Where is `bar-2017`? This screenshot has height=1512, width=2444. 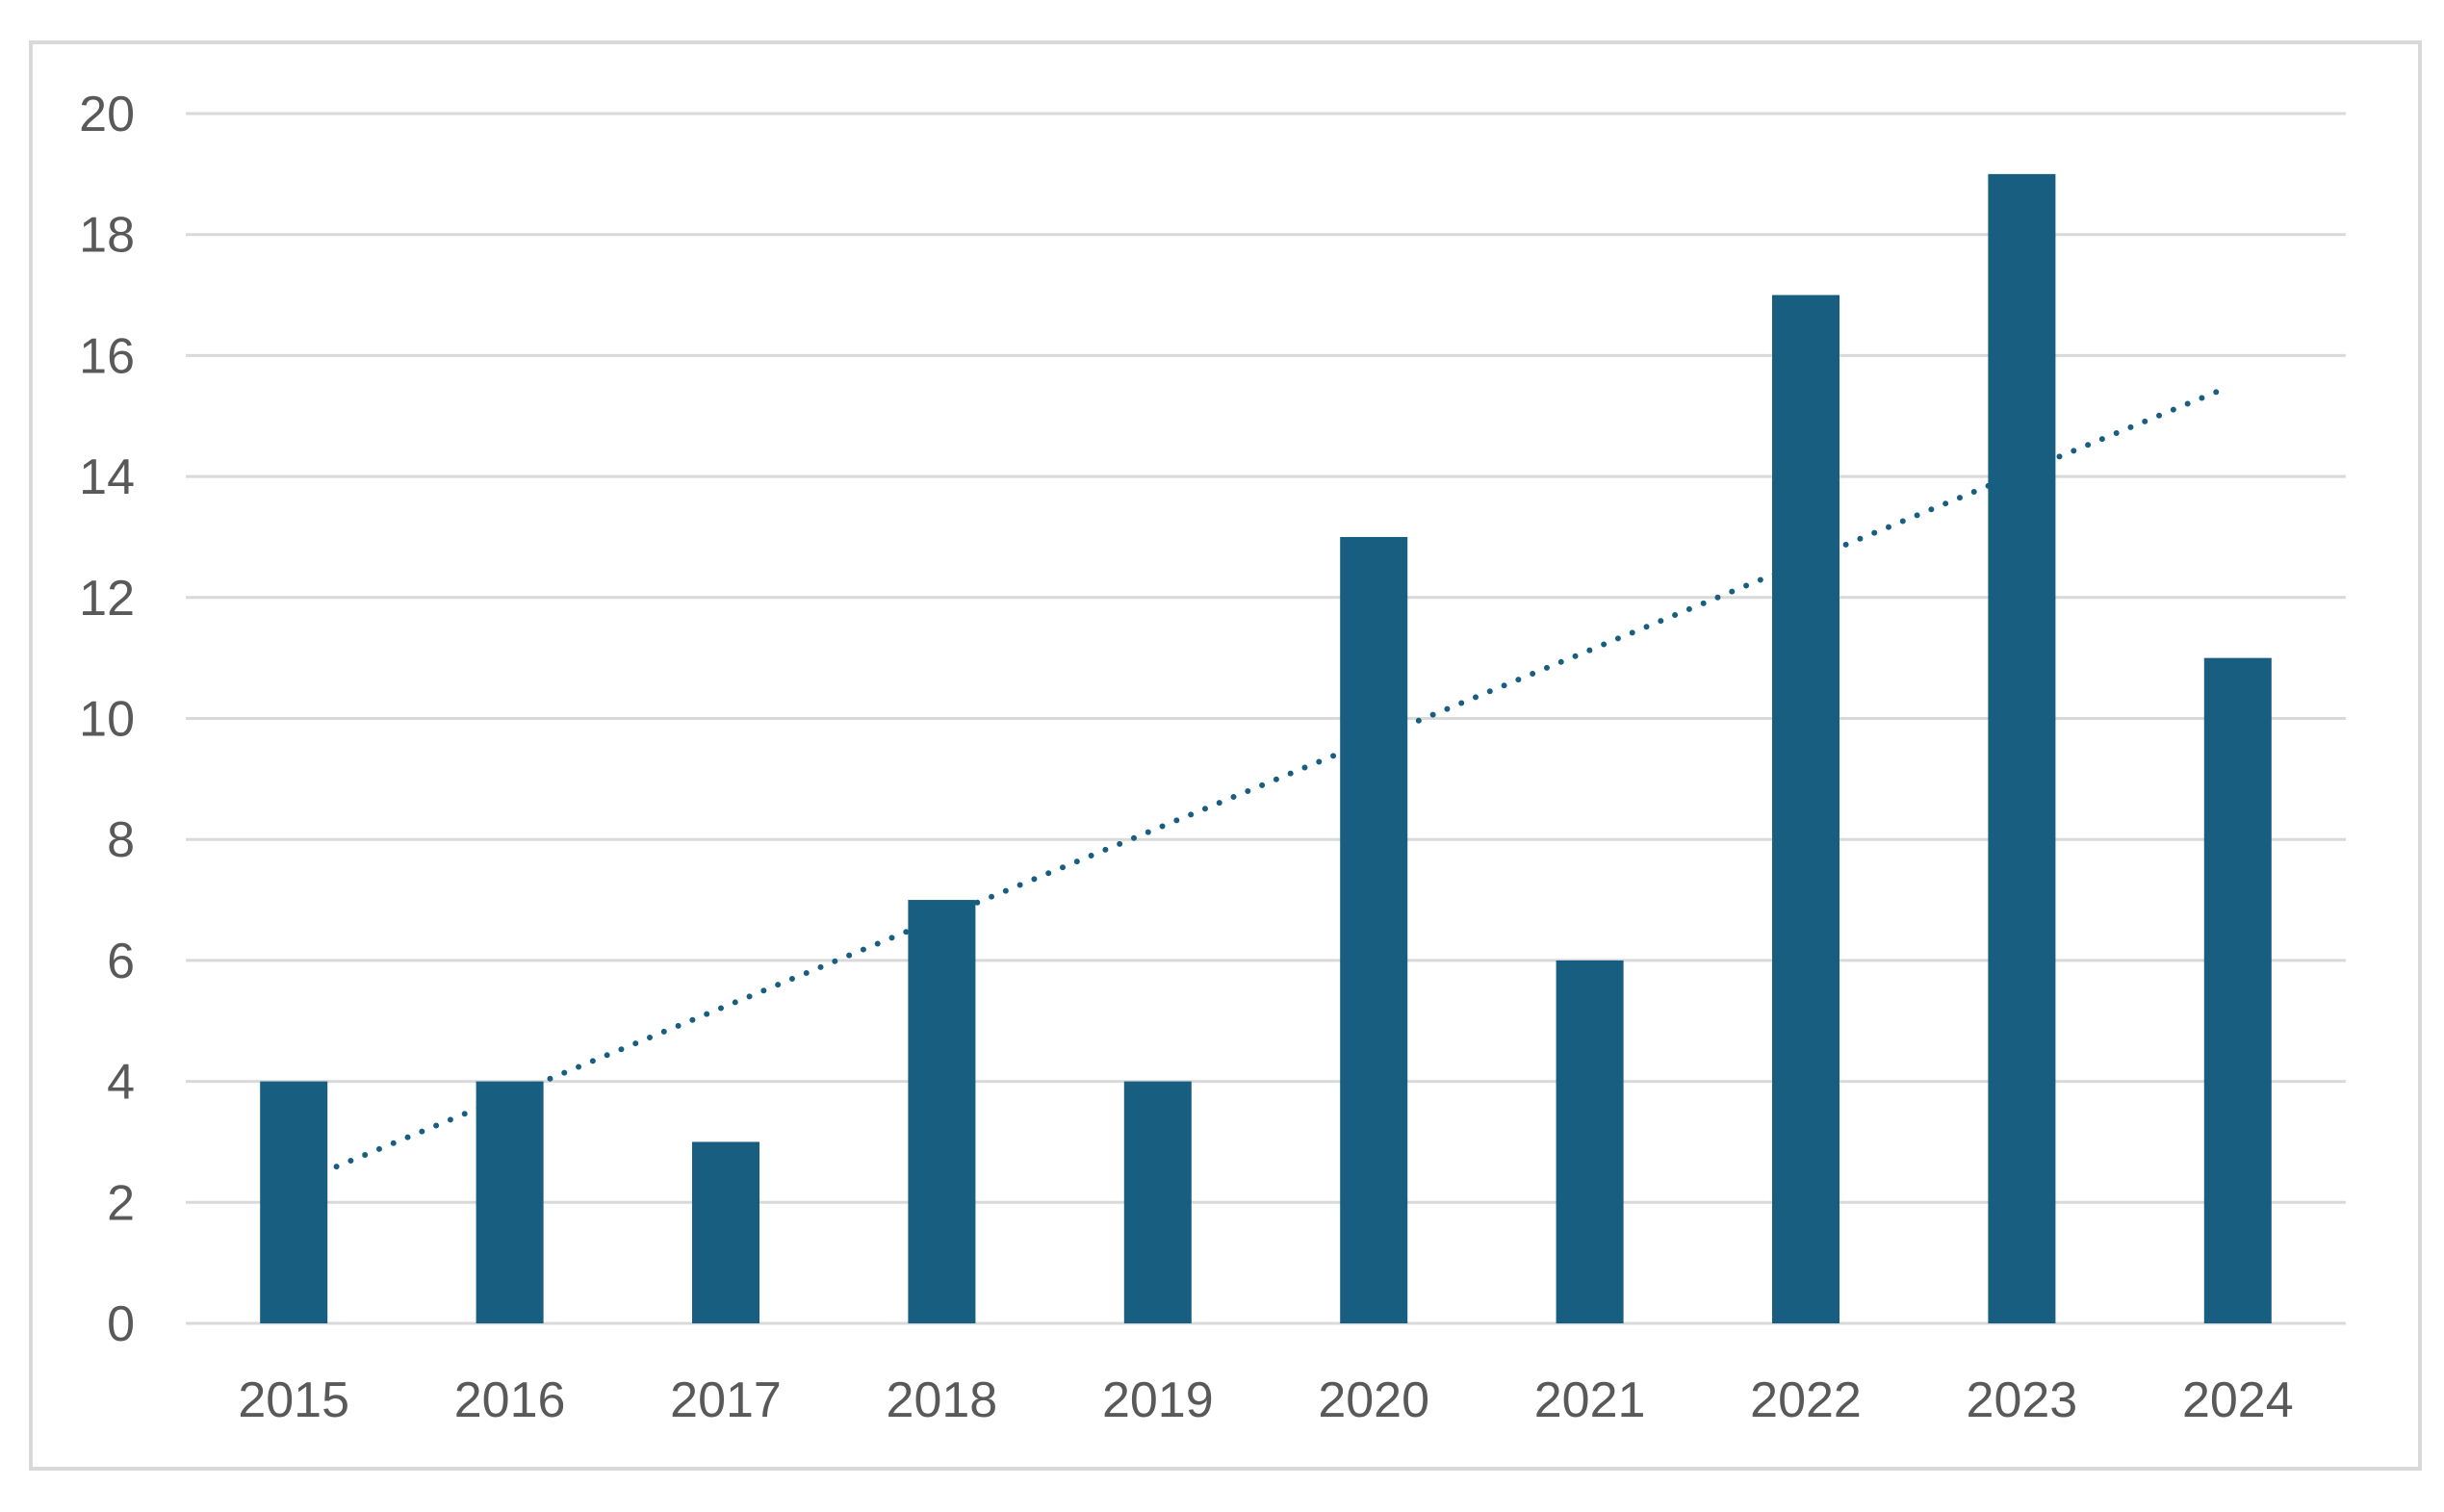
bar-2017 is located at coordinates (726, 1232).